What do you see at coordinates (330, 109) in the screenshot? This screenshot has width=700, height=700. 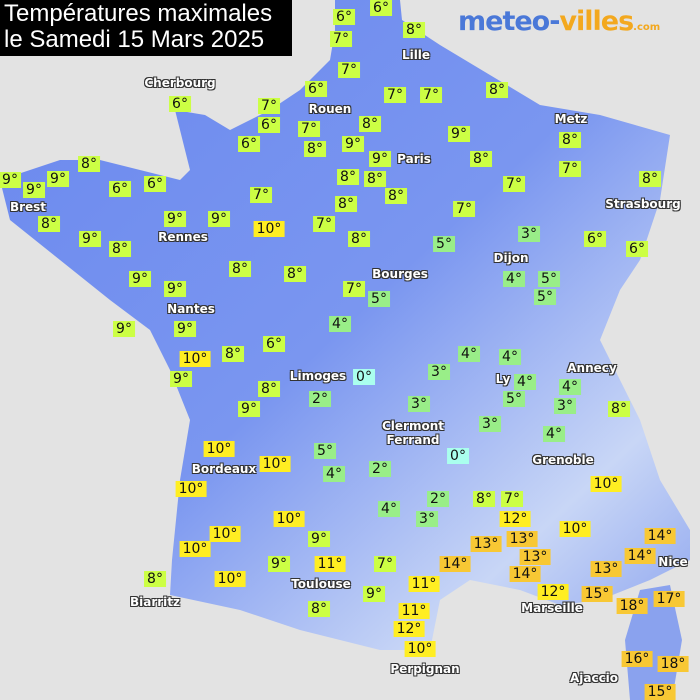 I see `city-label: Rouen` at bounding box center [330, 109].